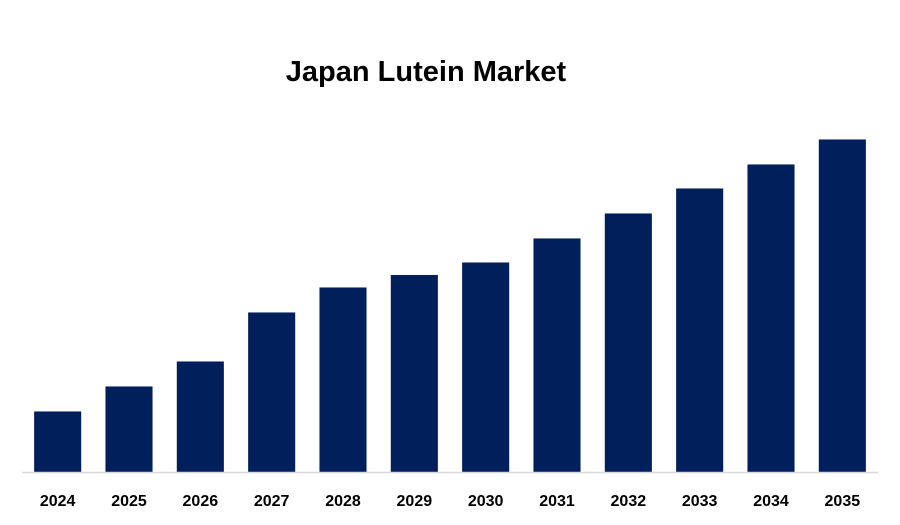 The height and width of the screenshot is (525, 900). Describe the element at coordinates (700, 330) in the screenshot. I see `bar-2033` at that location.